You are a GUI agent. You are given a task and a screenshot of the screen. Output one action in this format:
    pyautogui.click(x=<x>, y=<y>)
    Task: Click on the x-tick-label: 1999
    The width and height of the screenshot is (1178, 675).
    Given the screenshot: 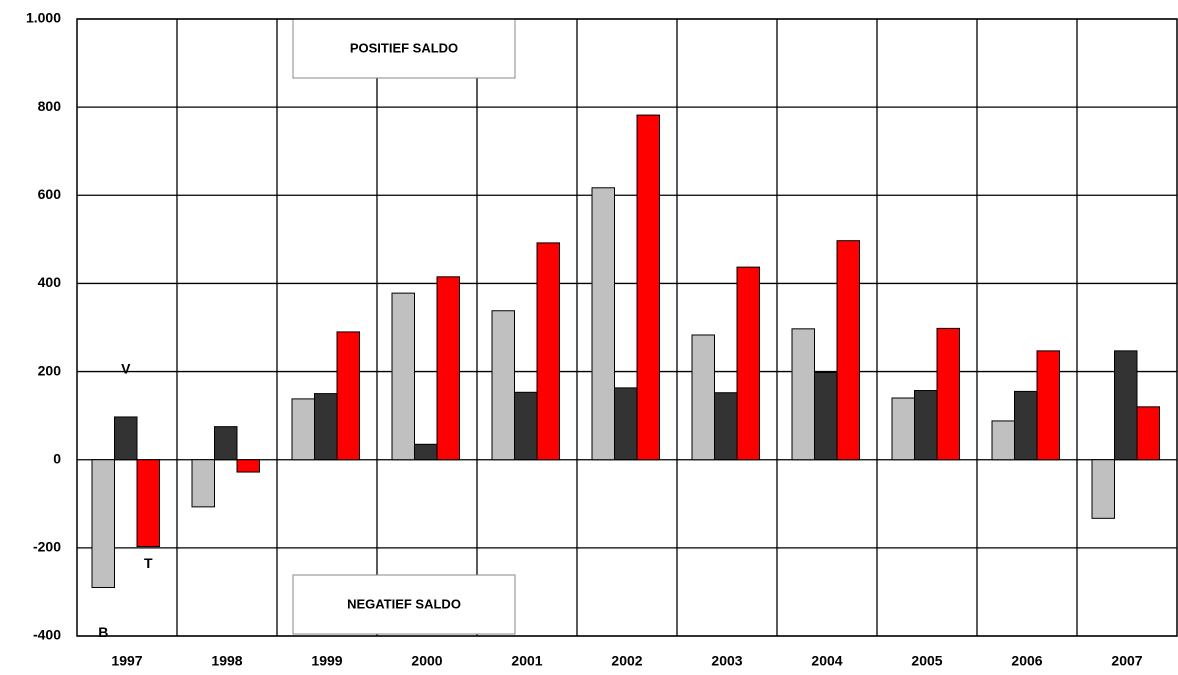 What is the action you would take?
    pyautogui.click(x=326, y=661)
    